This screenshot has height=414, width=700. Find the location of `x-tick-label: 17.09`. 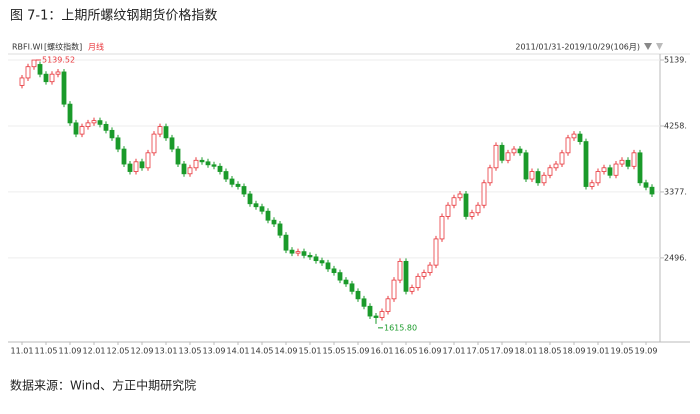

x-tick-label: 17.09 is located at coordinates (502, 351).